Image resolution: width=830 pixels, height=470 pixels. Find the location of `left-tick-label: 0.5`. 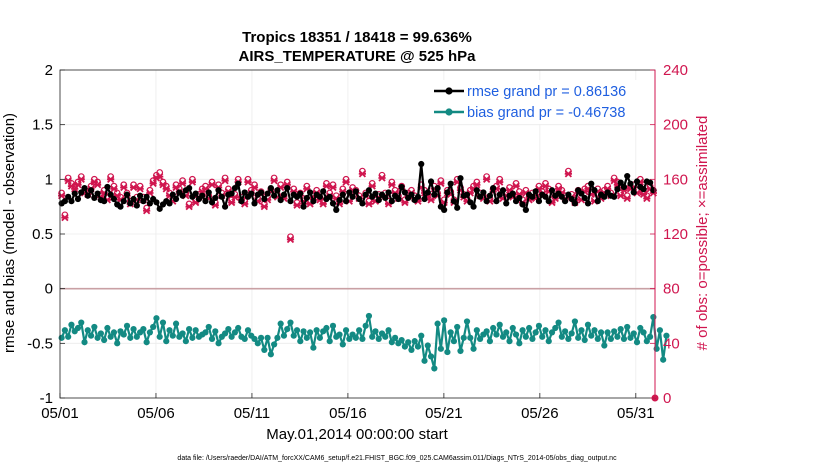

left-tick-label: 0.5 is located at coordinates (42, 234).